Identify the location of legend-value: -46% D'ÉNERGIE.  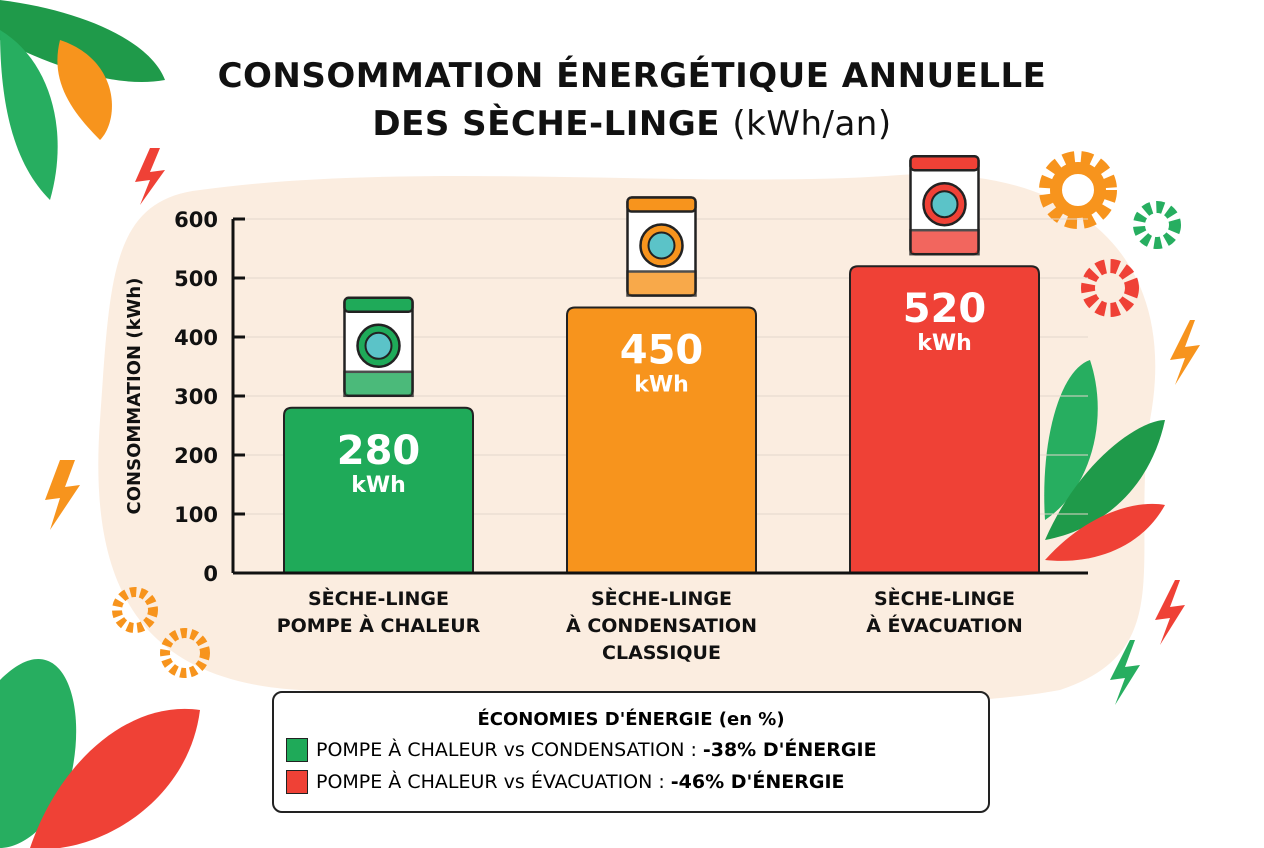
(757, 782).